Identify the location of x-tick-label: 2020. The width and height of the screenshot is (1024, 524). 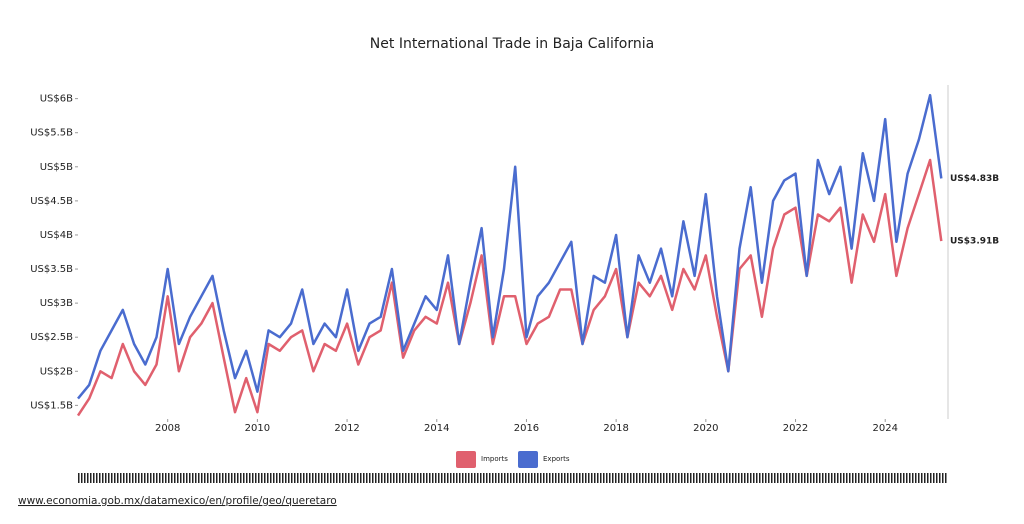
(705, 428).